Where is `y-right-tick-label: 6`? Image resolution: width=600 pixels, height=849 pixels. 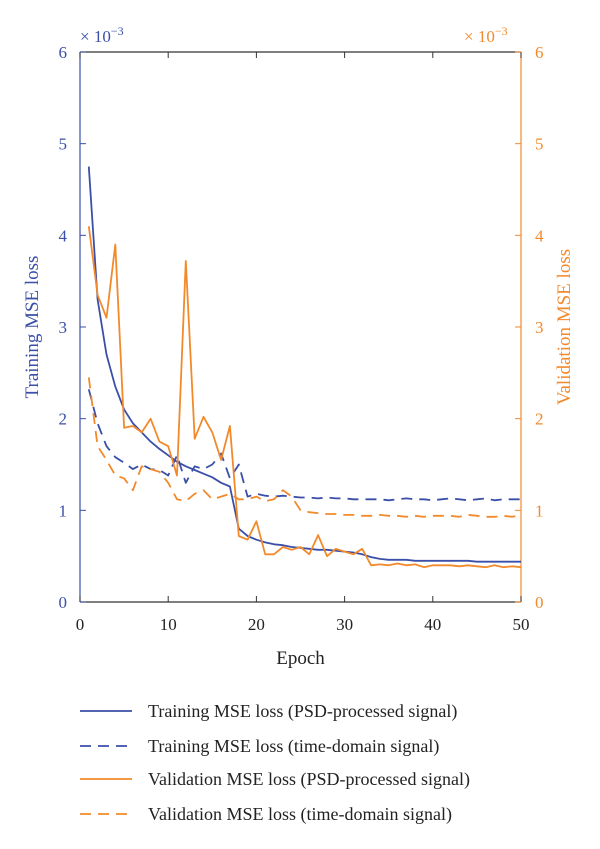 y-right-tick-label: 6 is located at coordinates (539, 52).